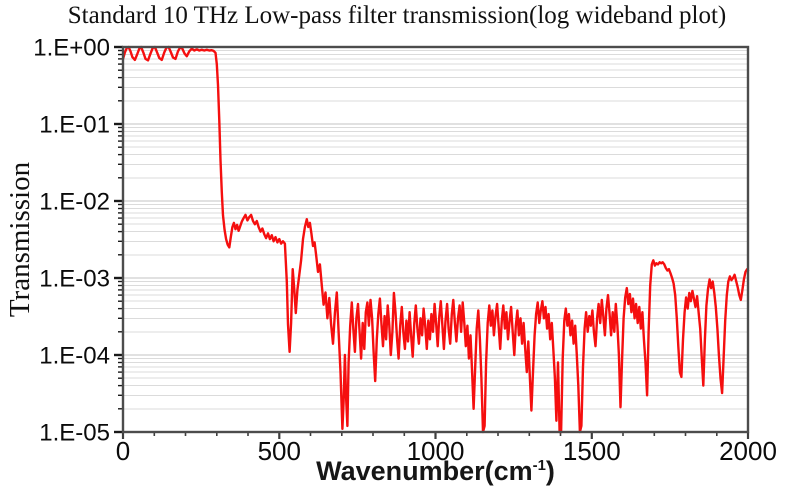  Describe the element at coordinates (74, 279) in the screenshot. I see `y-tick-label: 1.E-03` at that location.